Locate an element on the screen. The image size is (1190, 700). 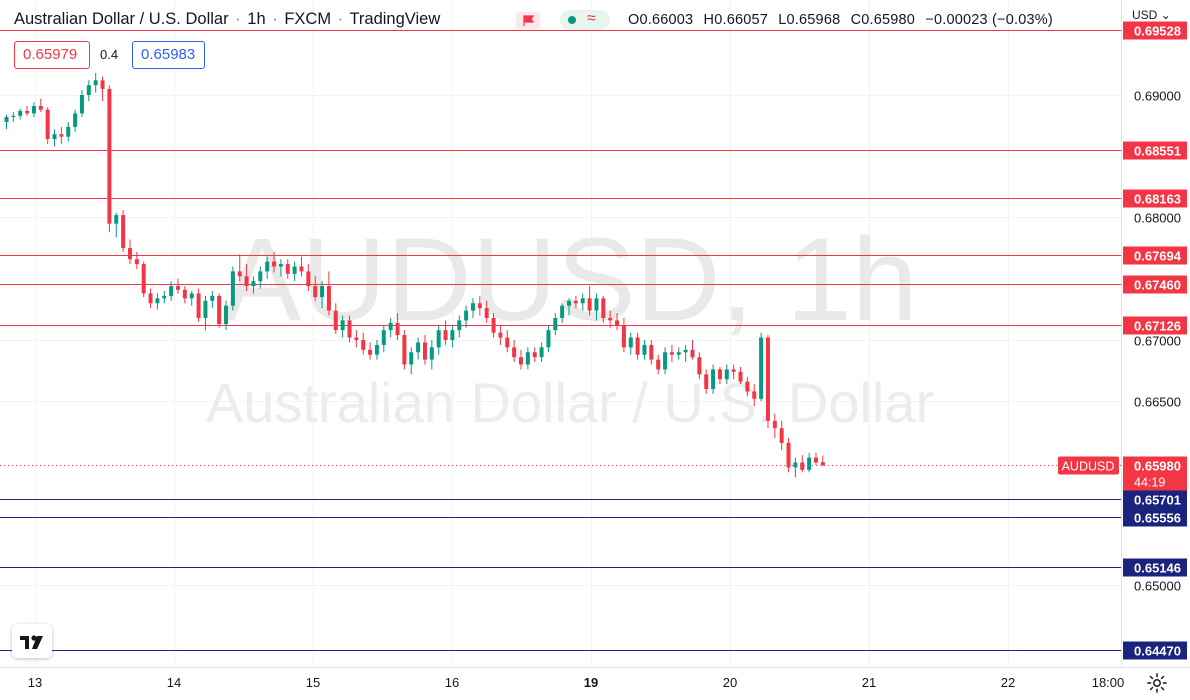
exchange: FXCM is located at coordinates (308, 19).